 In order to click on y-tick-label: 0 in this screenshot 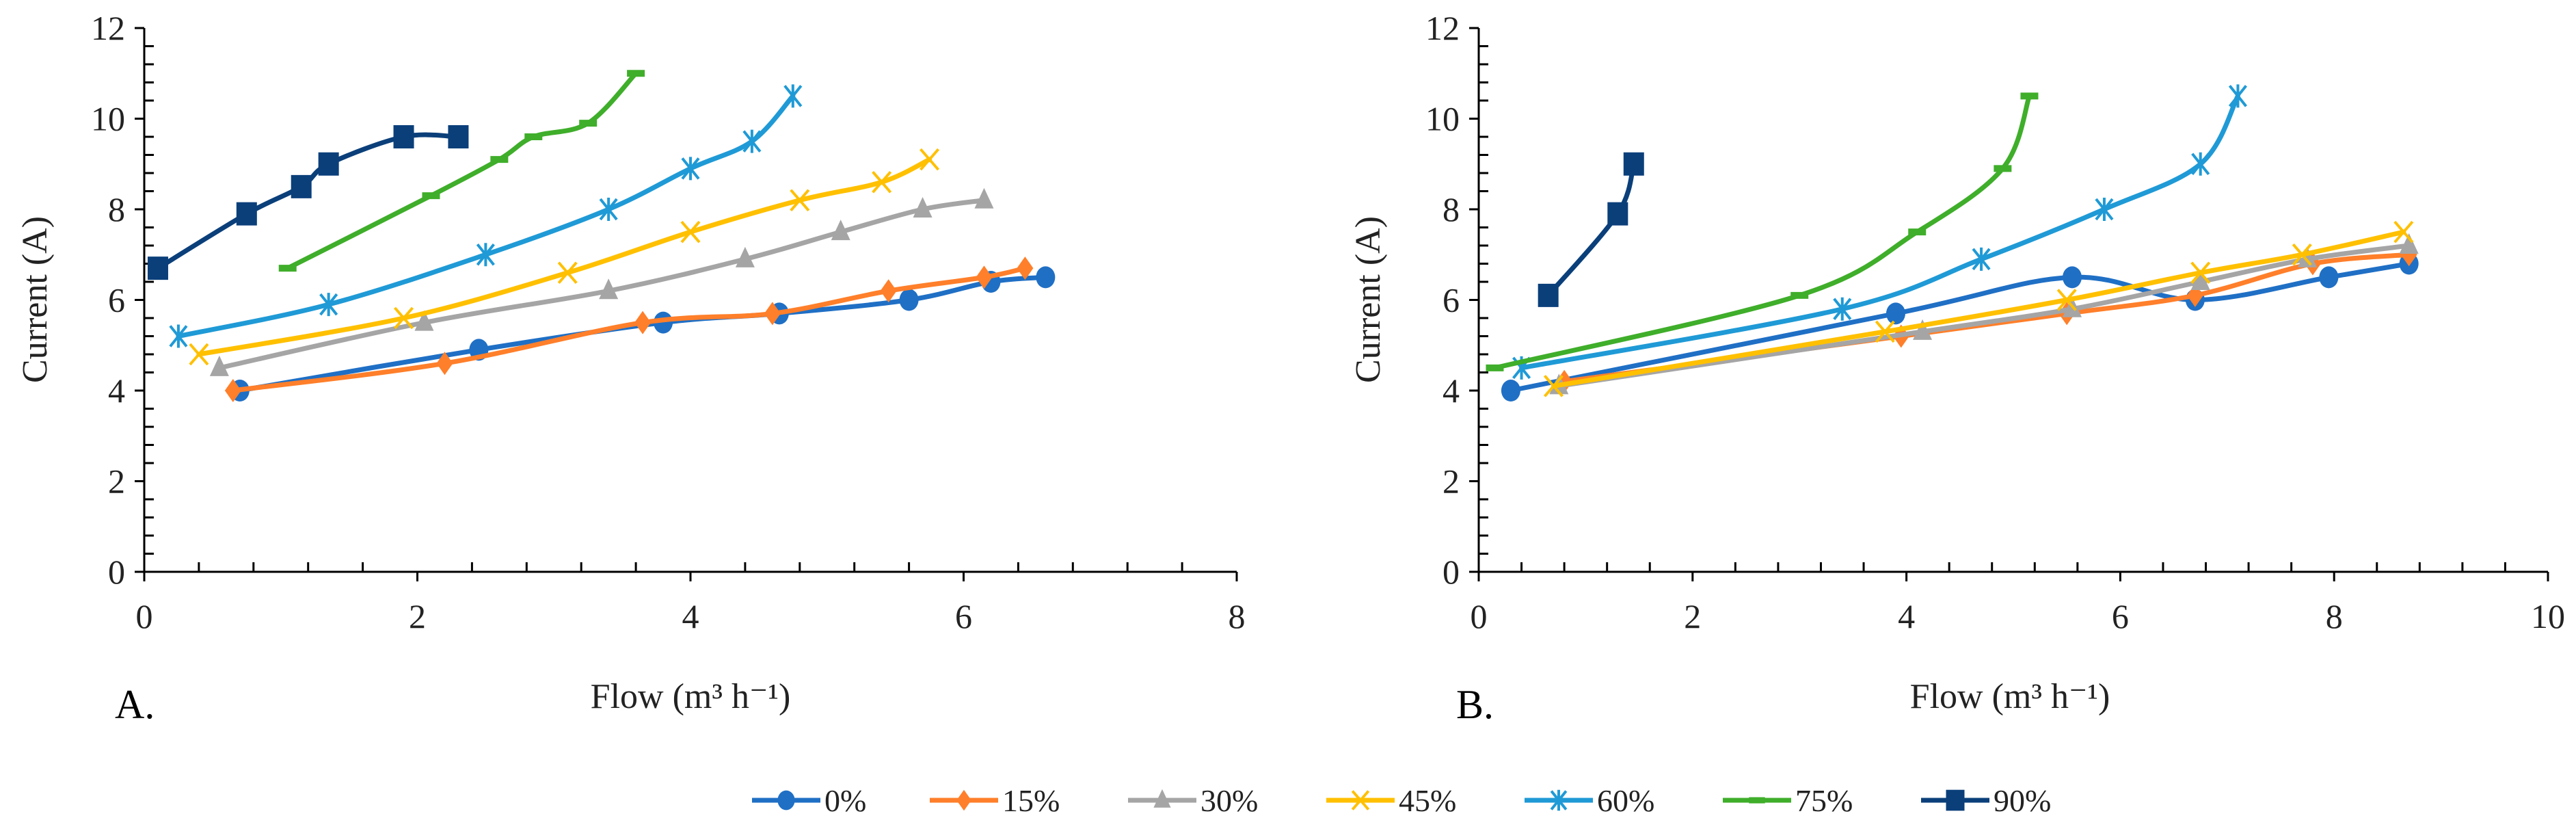, I will do `click(1451, 572)`.